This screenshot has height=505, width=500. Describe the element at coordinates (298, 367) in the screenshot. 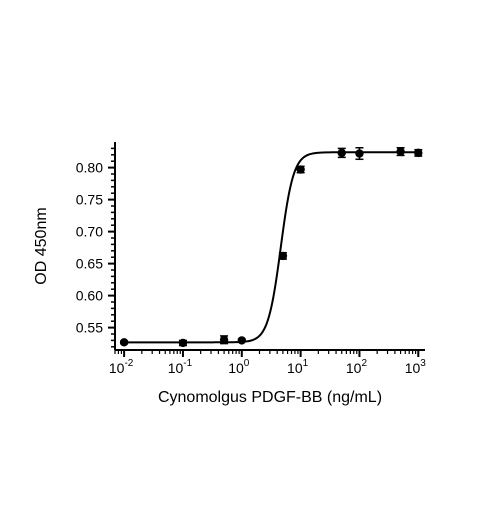

I see `x-tick-label: 10¹` at that location.